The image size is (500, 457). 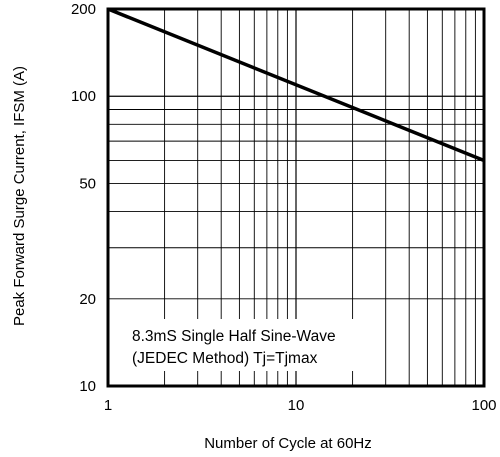 What do you see at coordinates (234, 336) in the screenshot?
I see `annotation-line-1: 8.3mS Single Half Sine-Wave` at bounding box center [234, 336].